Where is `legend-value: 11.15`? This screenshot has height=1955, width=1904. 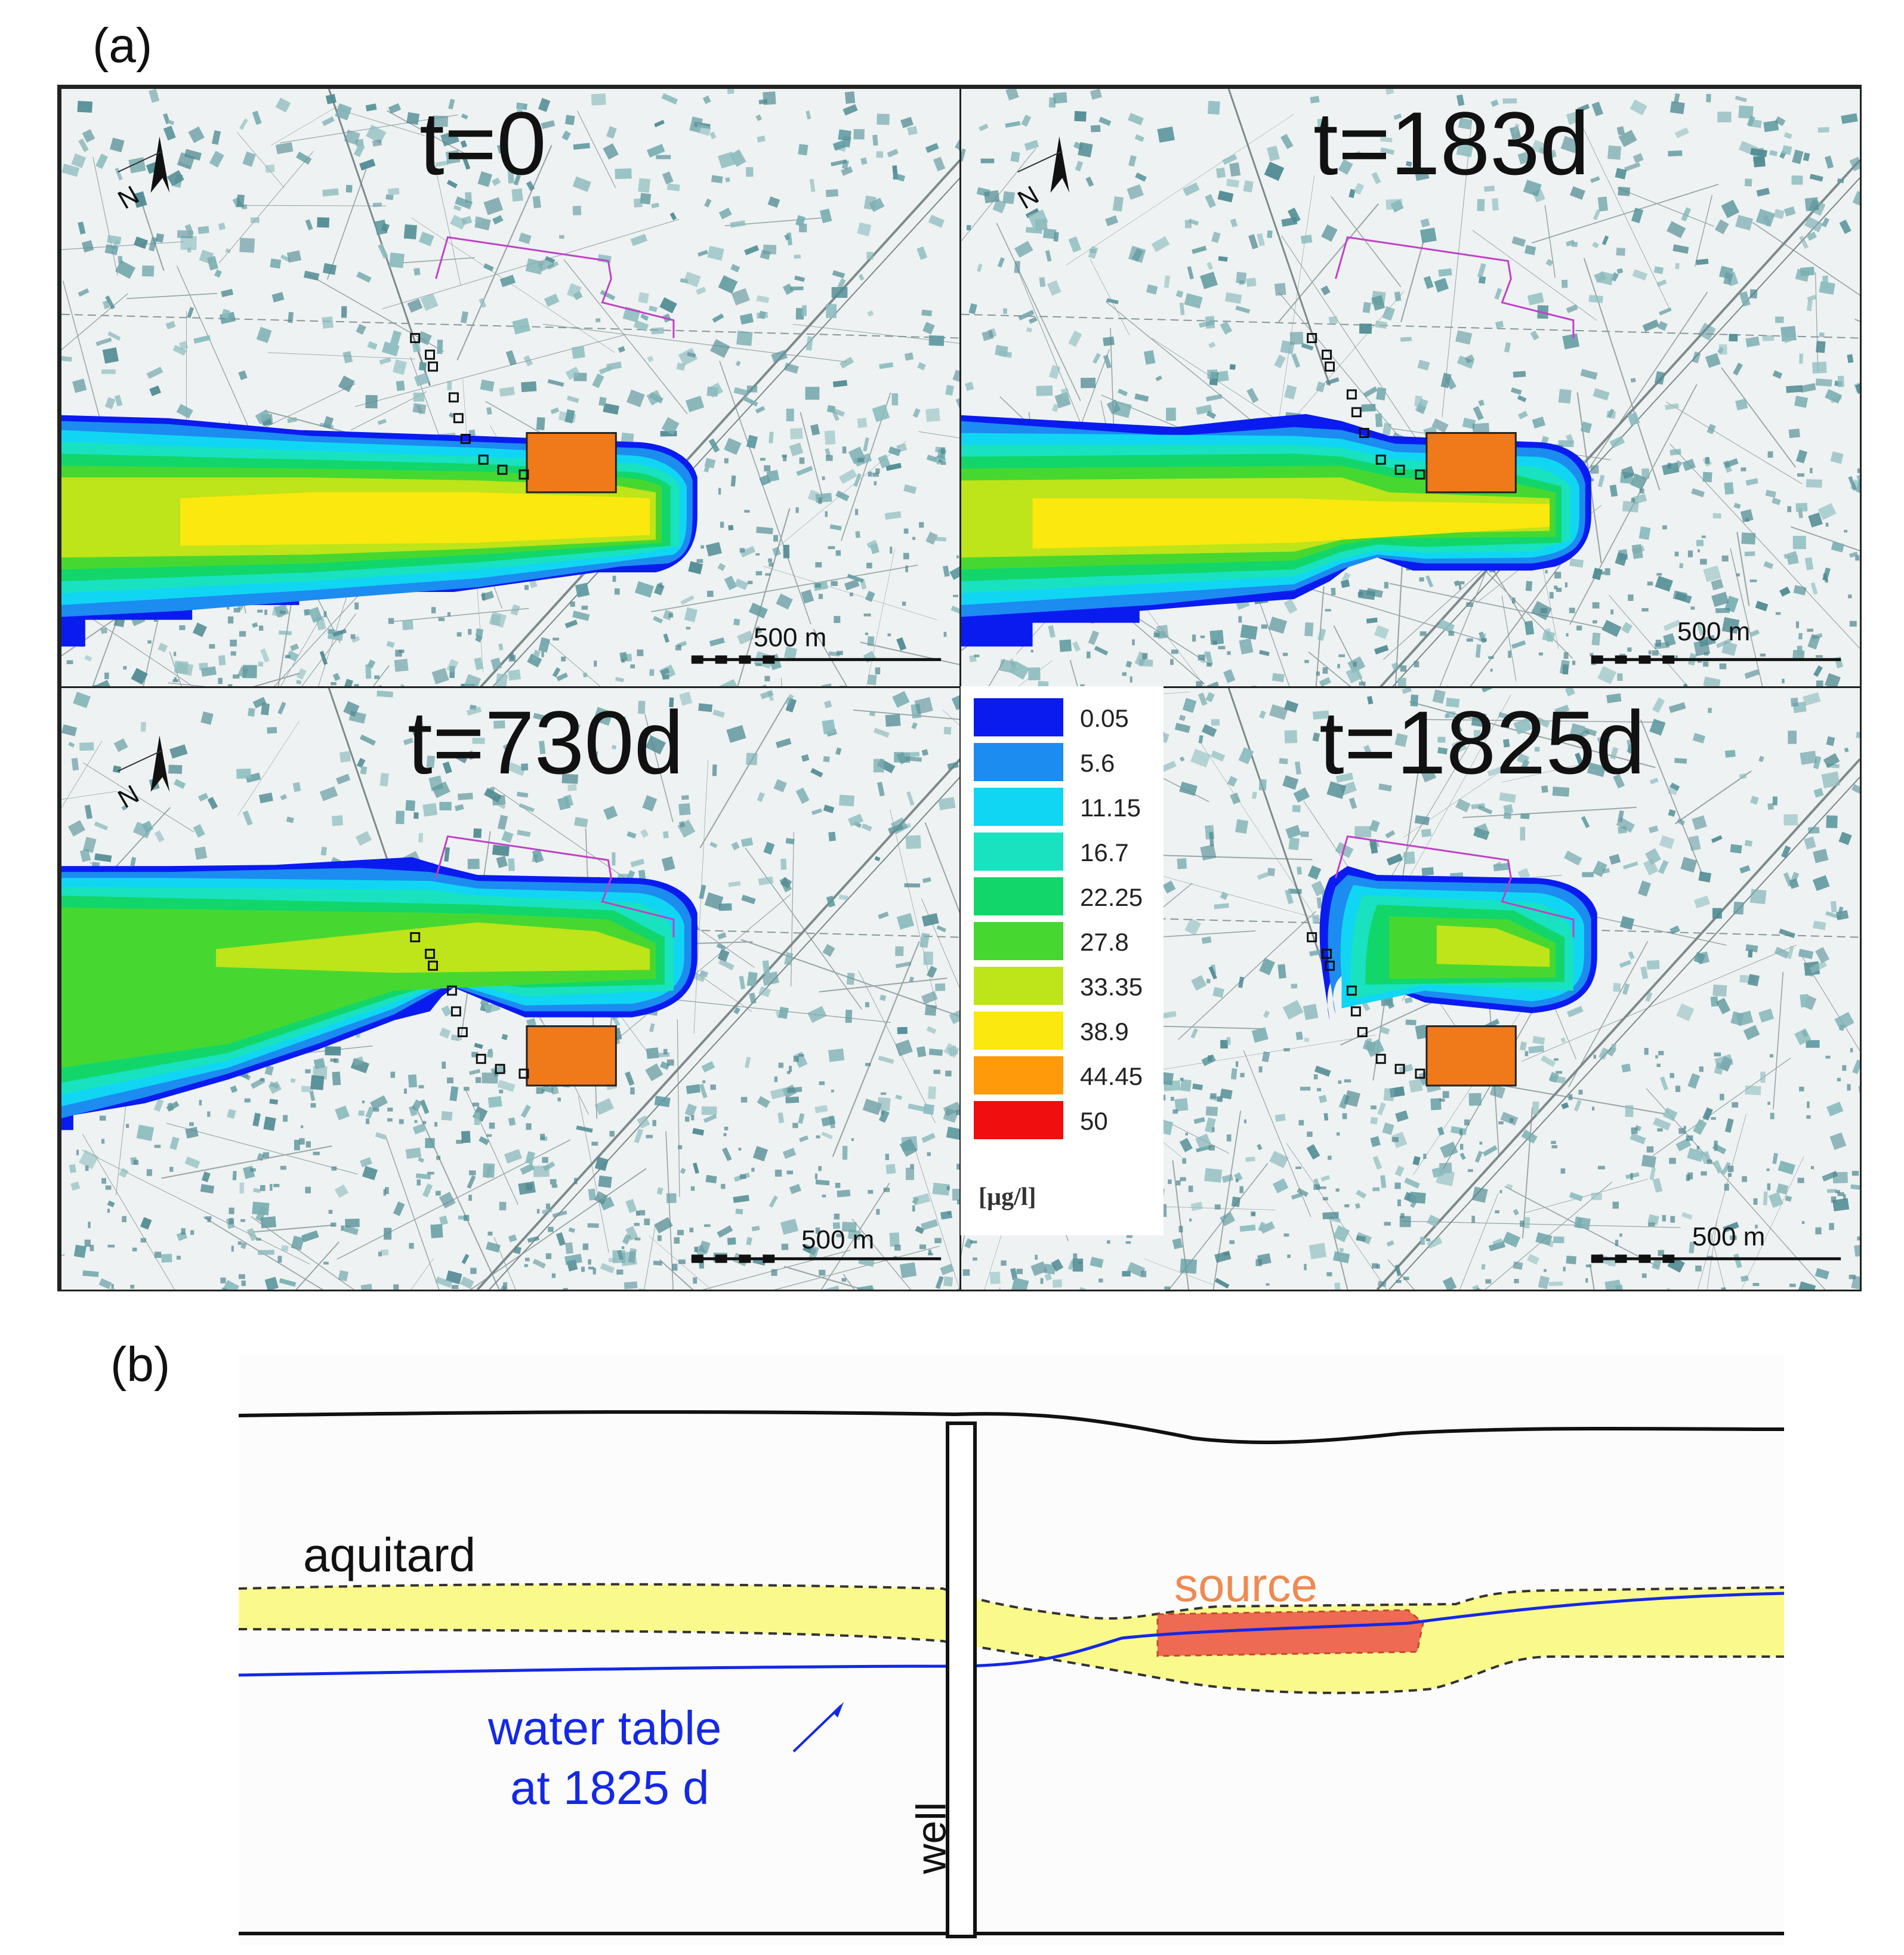 legend-value: 11.15 is located at coordinates (1110, 808).